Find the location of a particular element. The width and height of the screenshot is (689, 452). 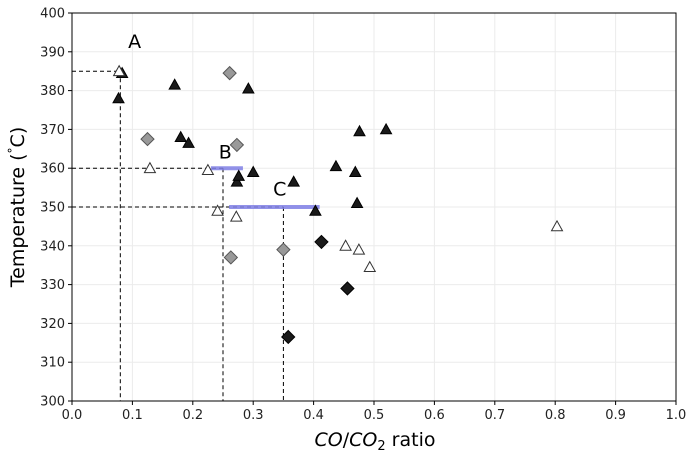

range-bands is located at coordinates (265, 187).